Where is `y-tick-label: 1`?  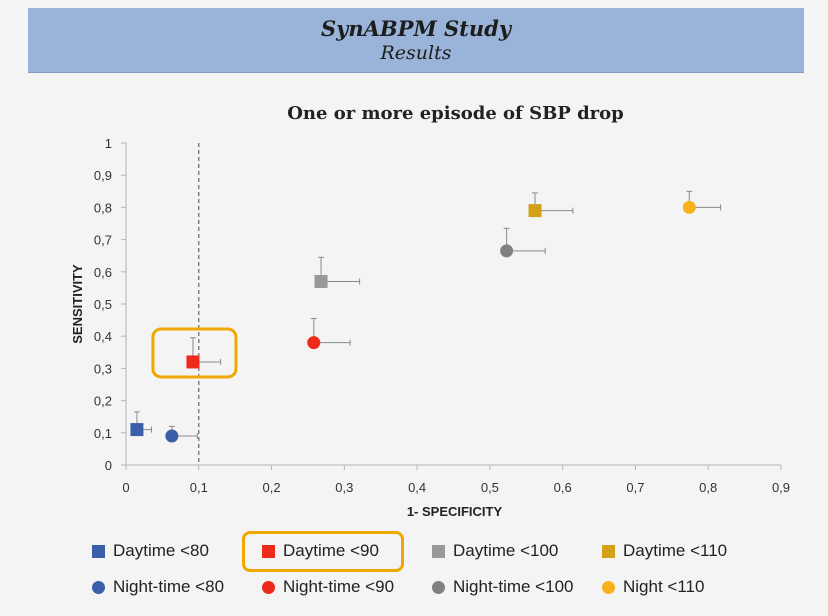
y-tick-label: 1 is located at coordinates (108, 143).